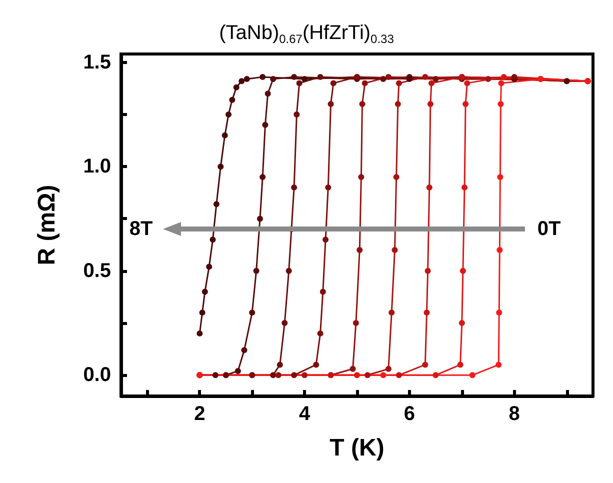  I want to click on x-tick-label: 8, so click(514, 414).